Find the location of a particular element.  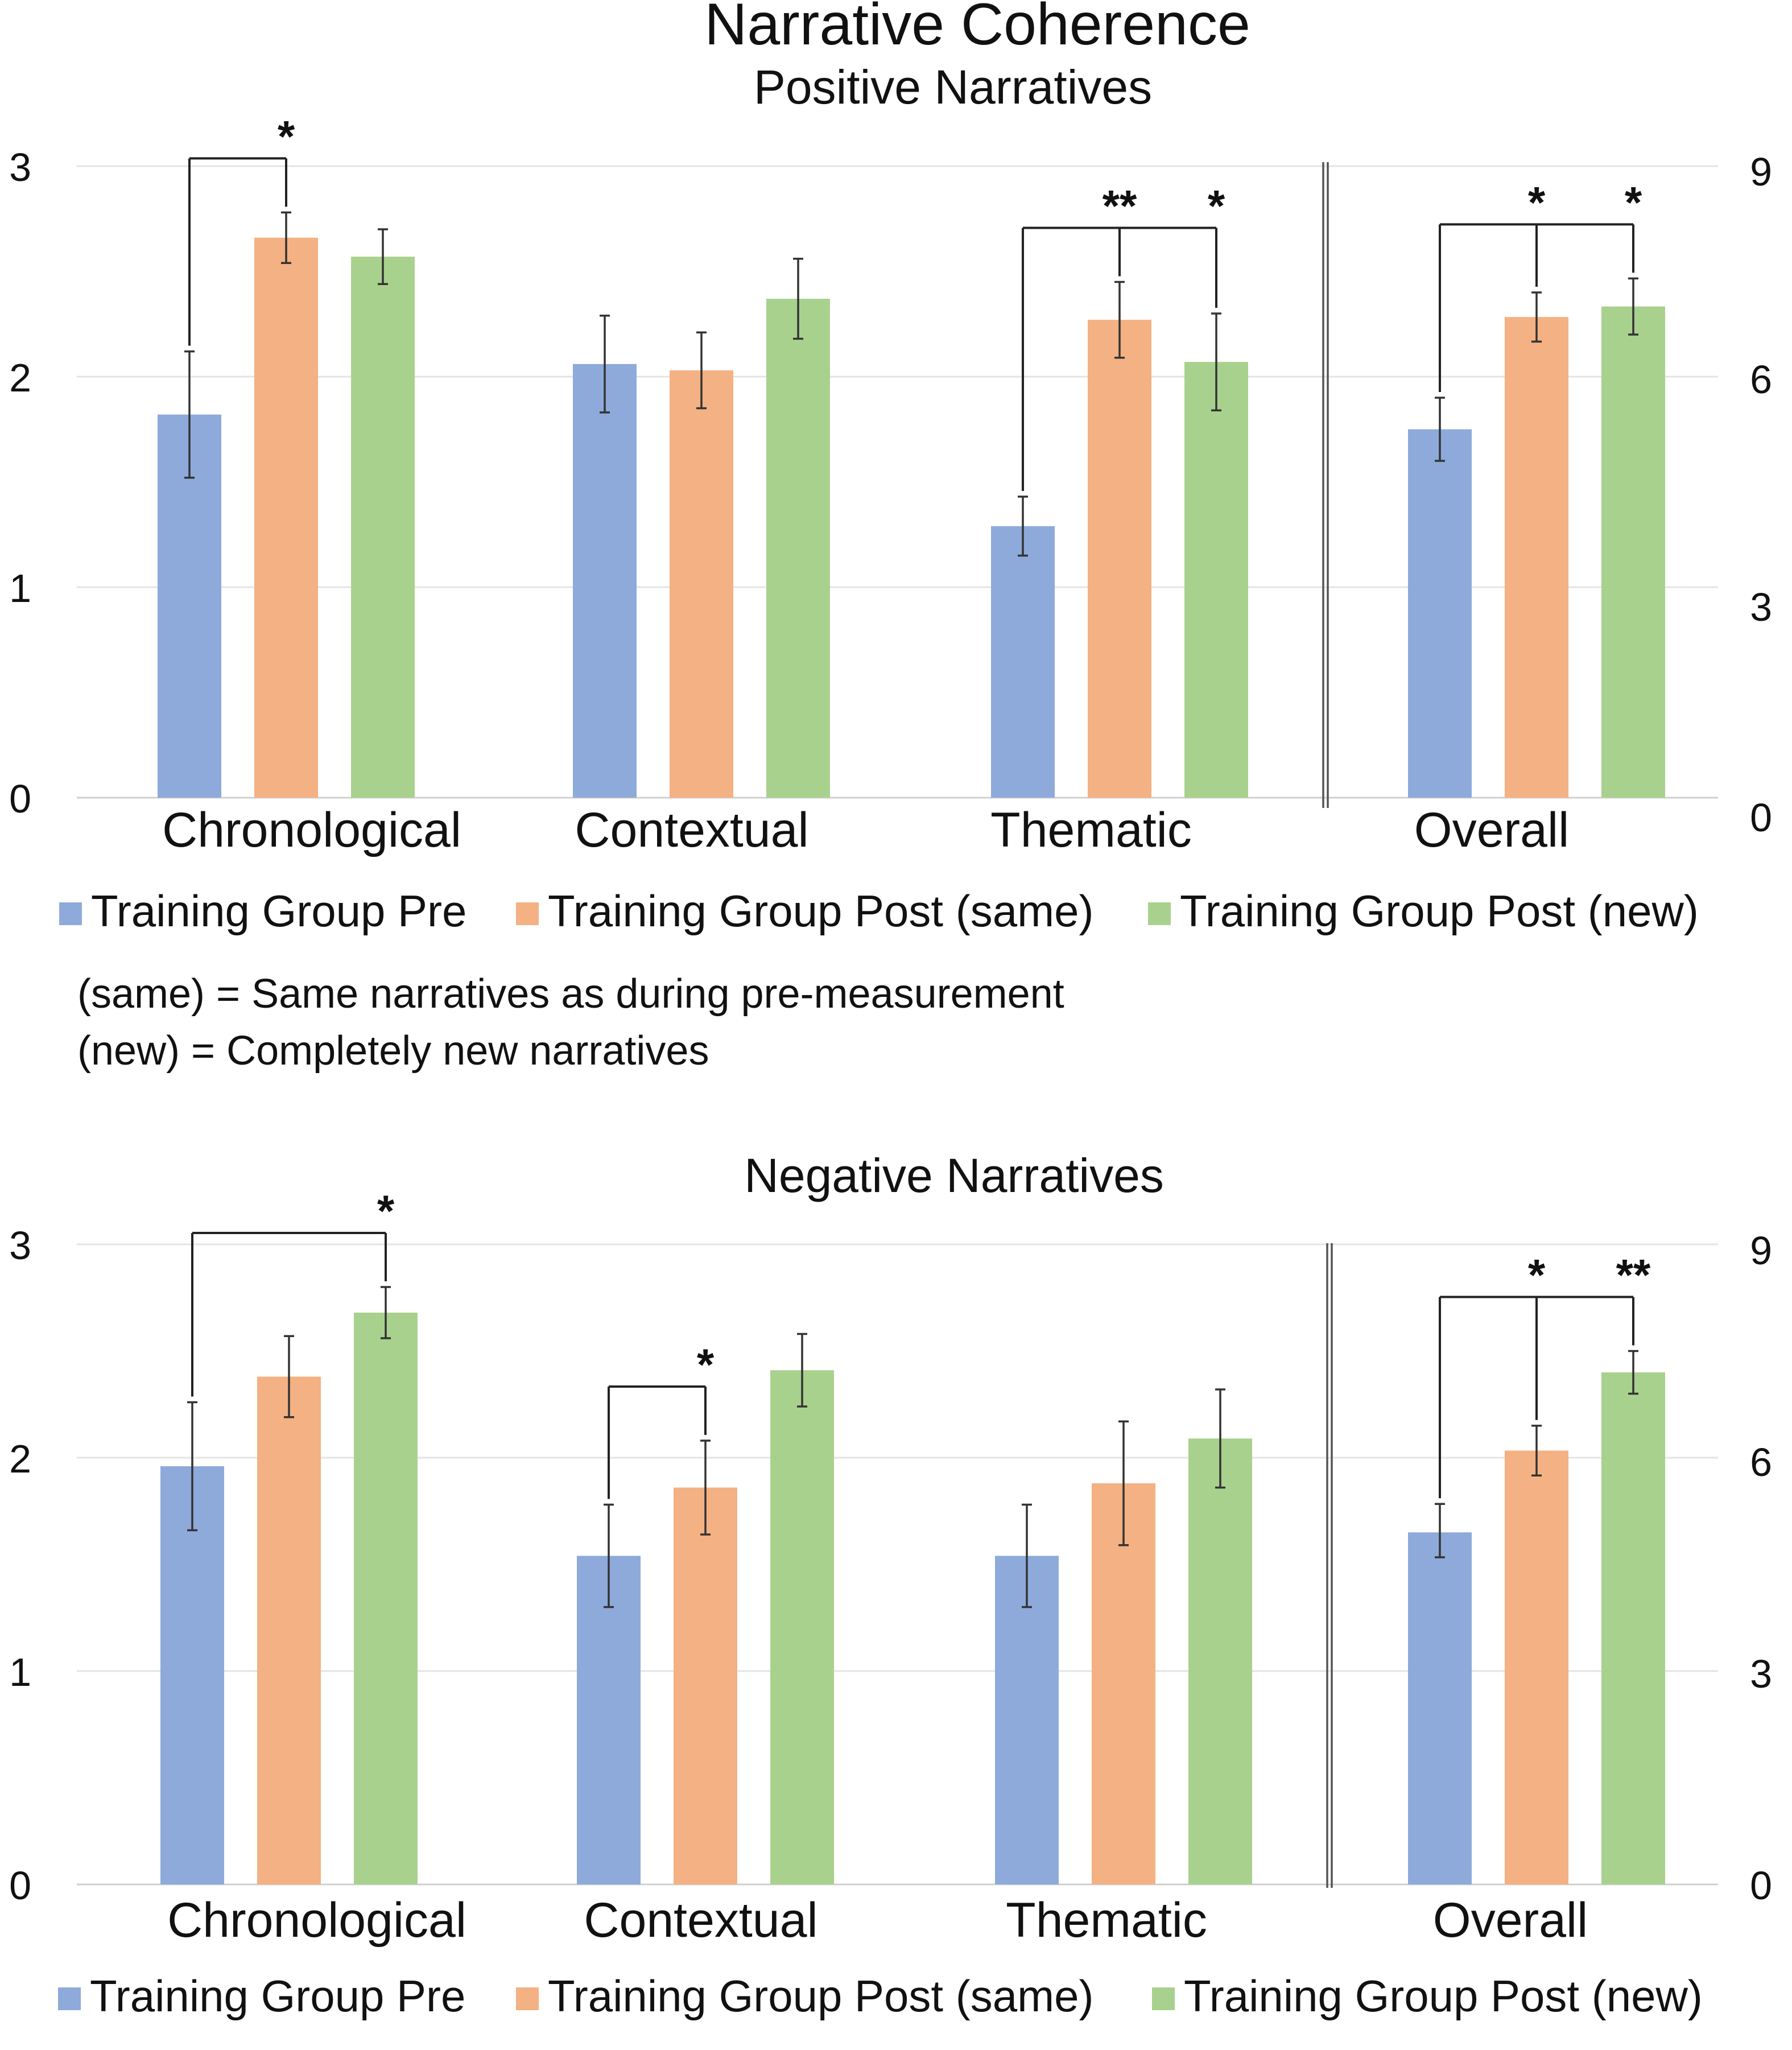

bar-chronological-training-group-pre is located at coordinates (192, 1675).